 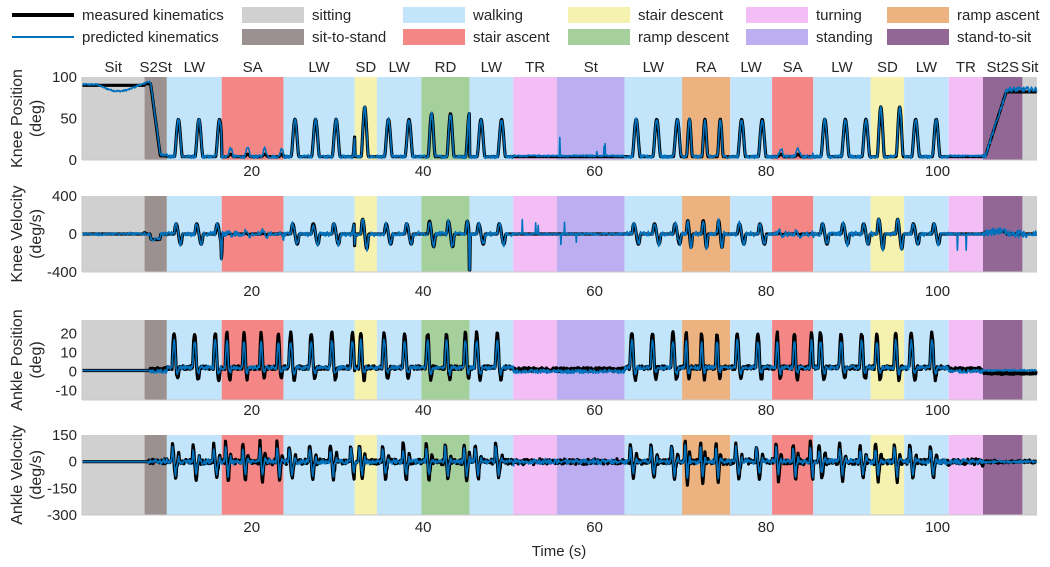 What do you see at coordinates (36, 359) in the screenshot?
I see `y-axis-label: (deg)` at bounding box center [36, 359].